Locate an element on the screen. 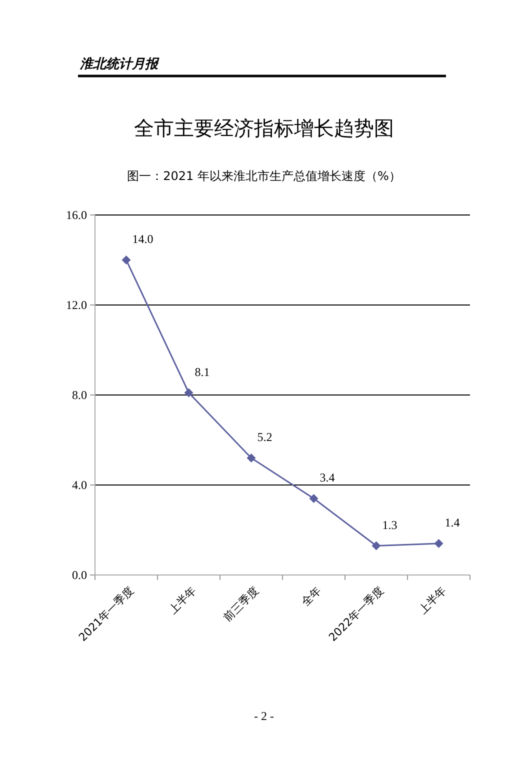  y-tick-label: 0.0 is located at coordinates (79, 575).